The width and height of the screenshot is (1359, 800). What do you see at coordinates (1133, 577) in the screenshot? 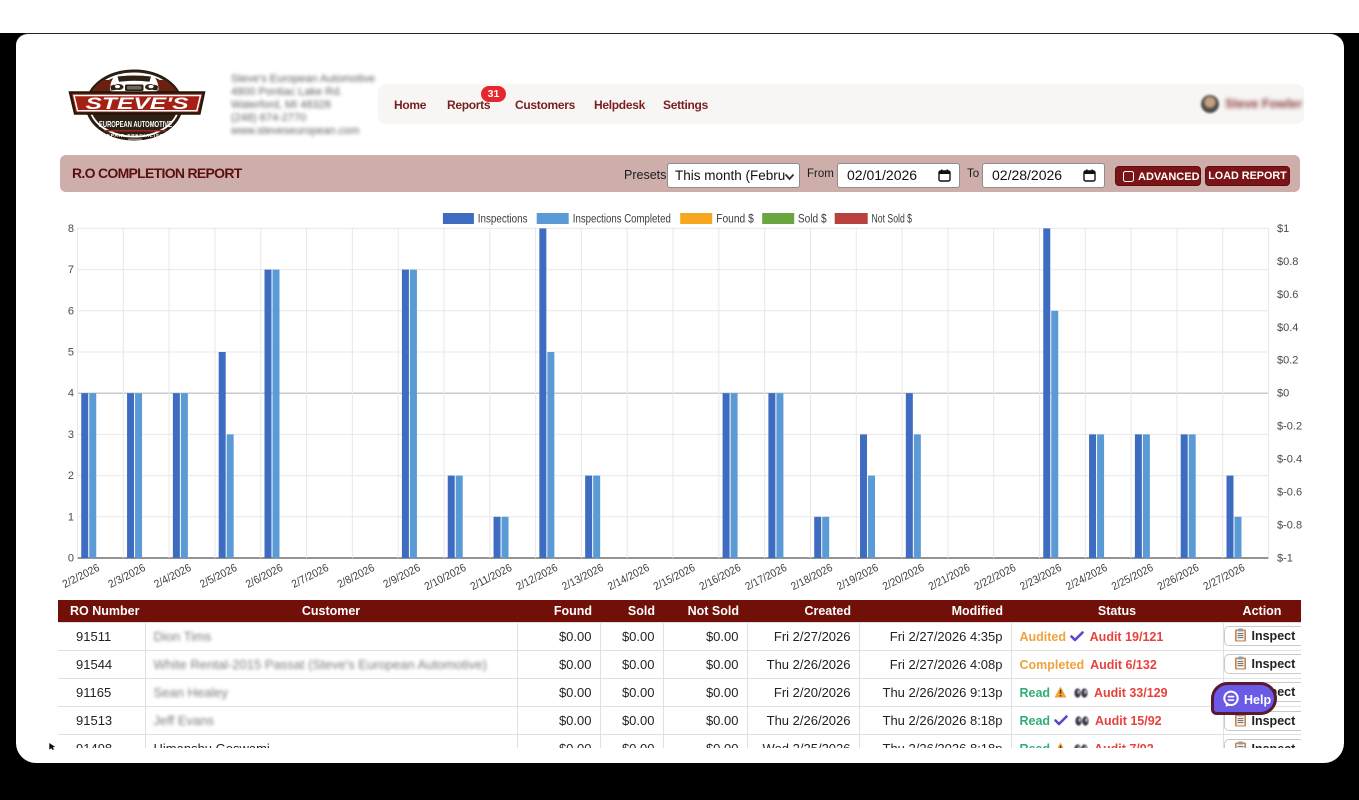
I see `svg-text: 2/25/2026` at bounding box center [1133, 577].